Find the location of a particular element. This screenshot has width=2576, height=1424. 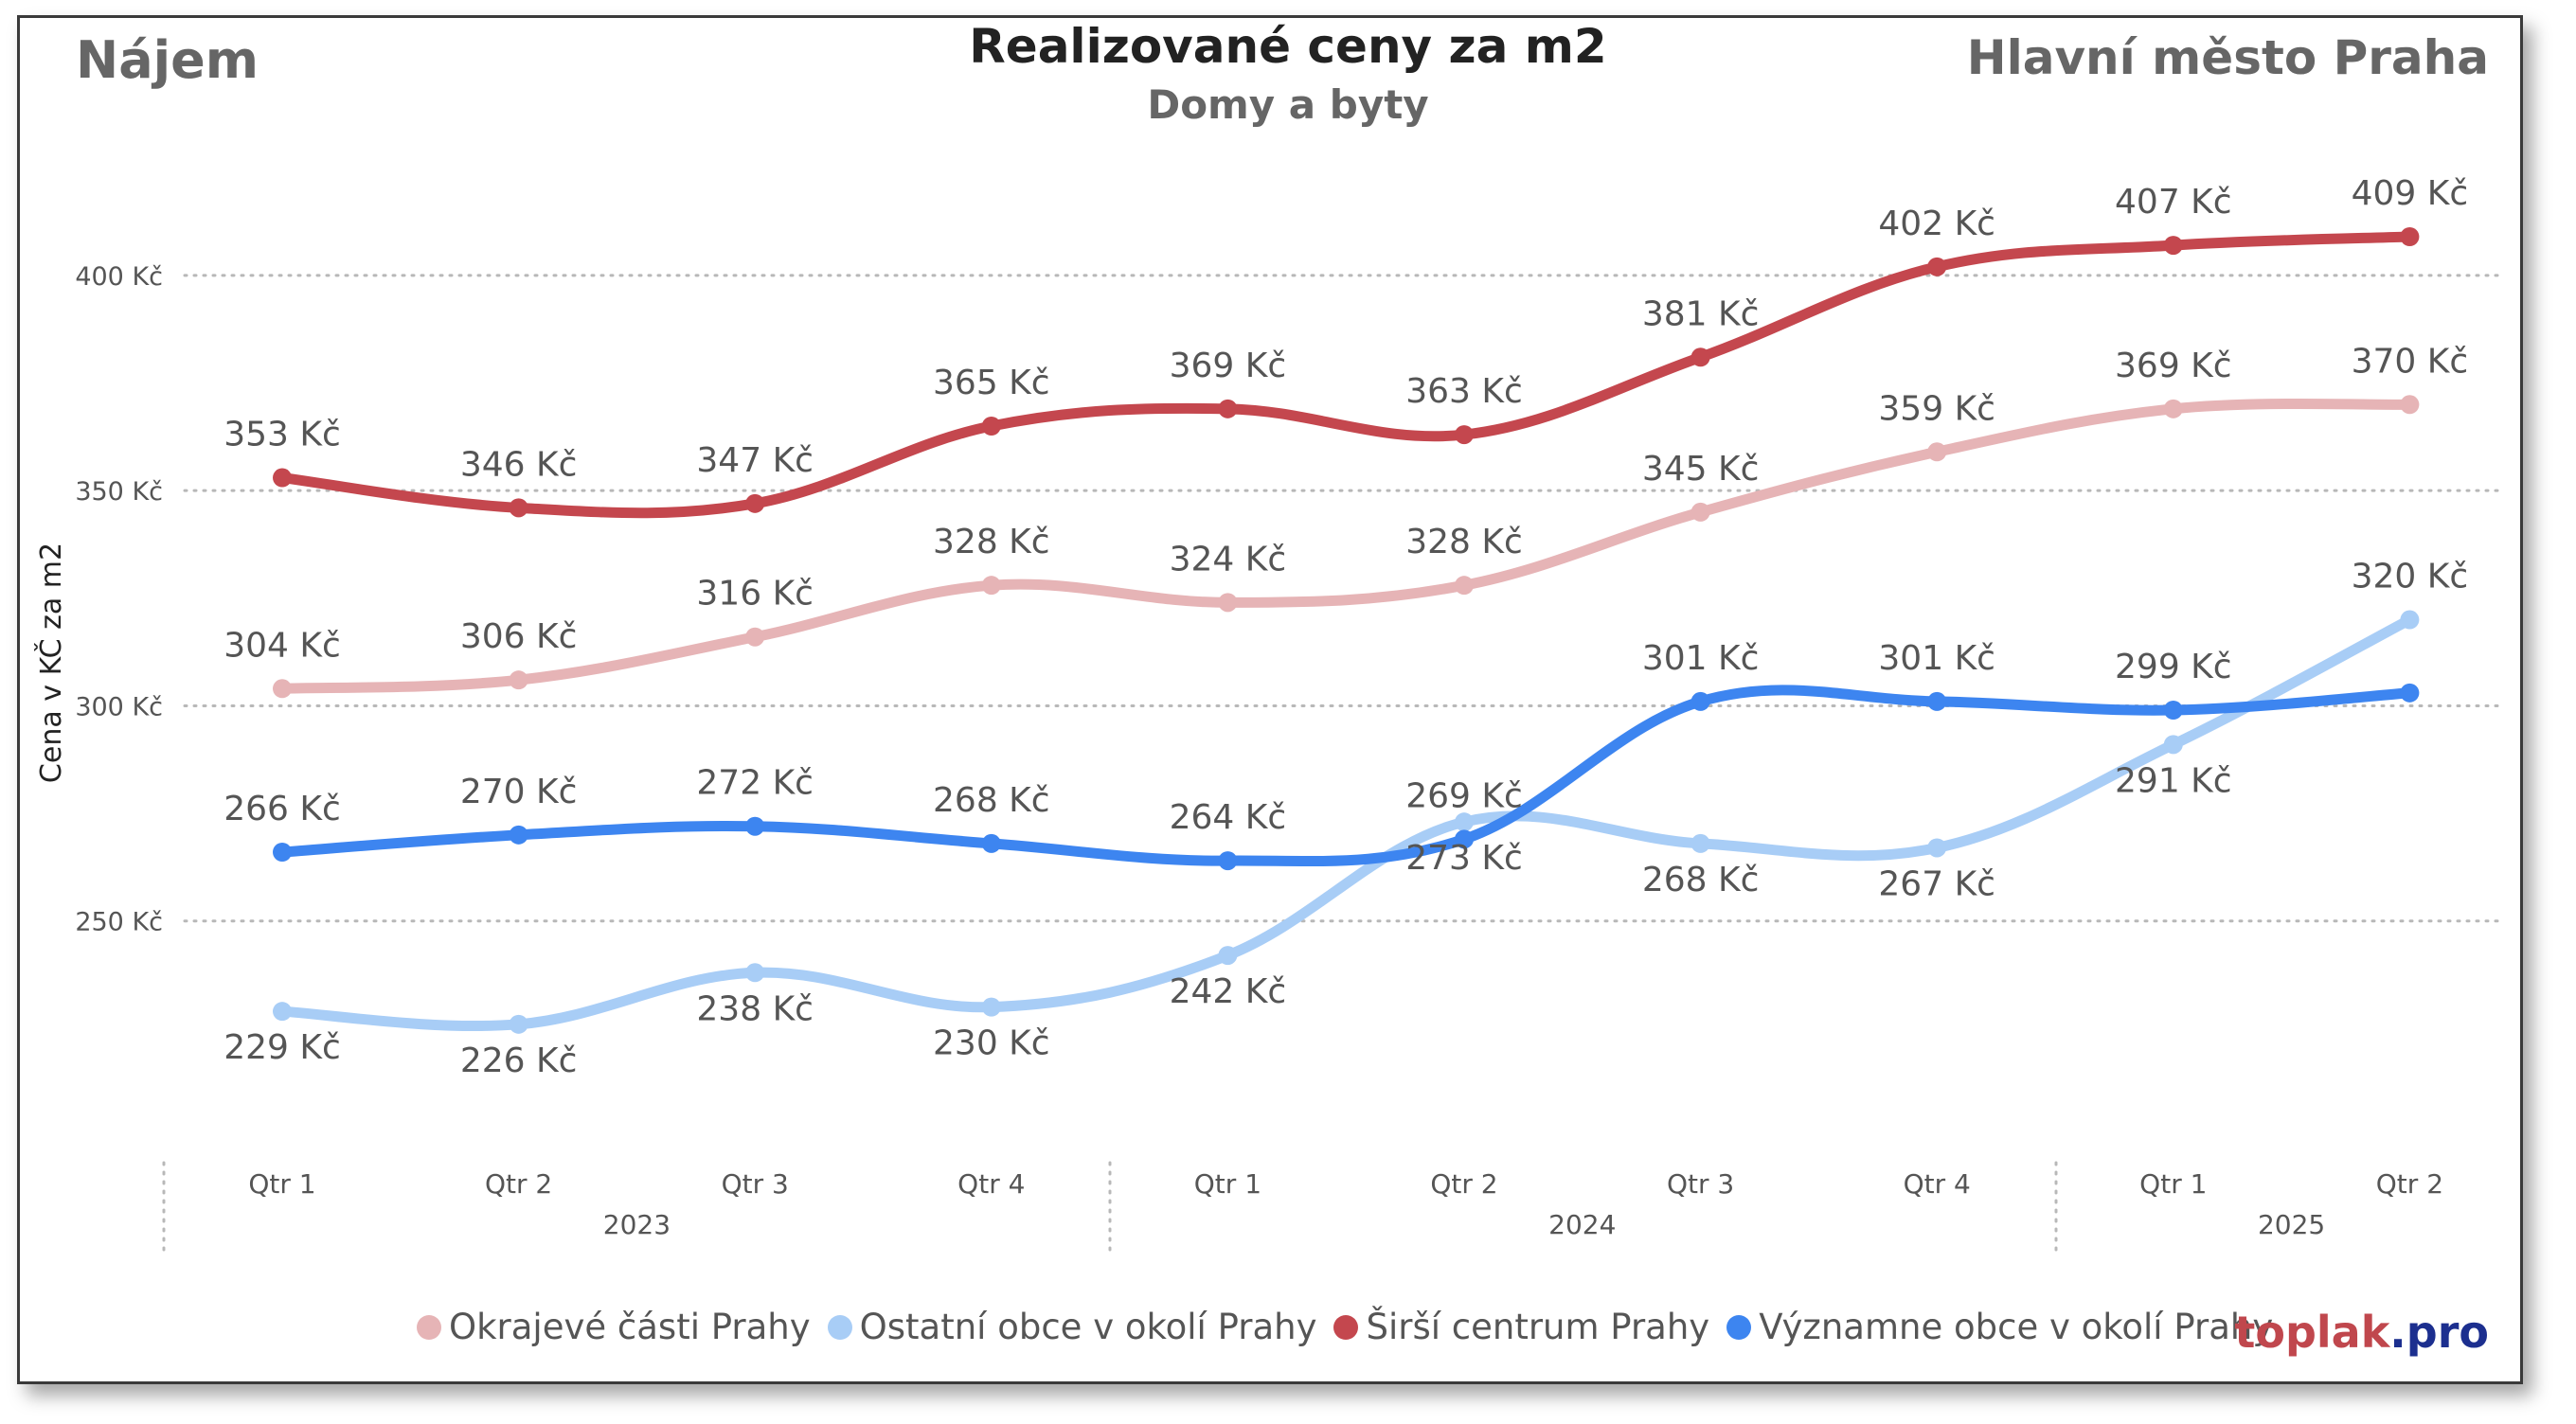

legend-item-ostatni: Ostatní obce v okolí Prahy is located at coordinates (1072, 1327).